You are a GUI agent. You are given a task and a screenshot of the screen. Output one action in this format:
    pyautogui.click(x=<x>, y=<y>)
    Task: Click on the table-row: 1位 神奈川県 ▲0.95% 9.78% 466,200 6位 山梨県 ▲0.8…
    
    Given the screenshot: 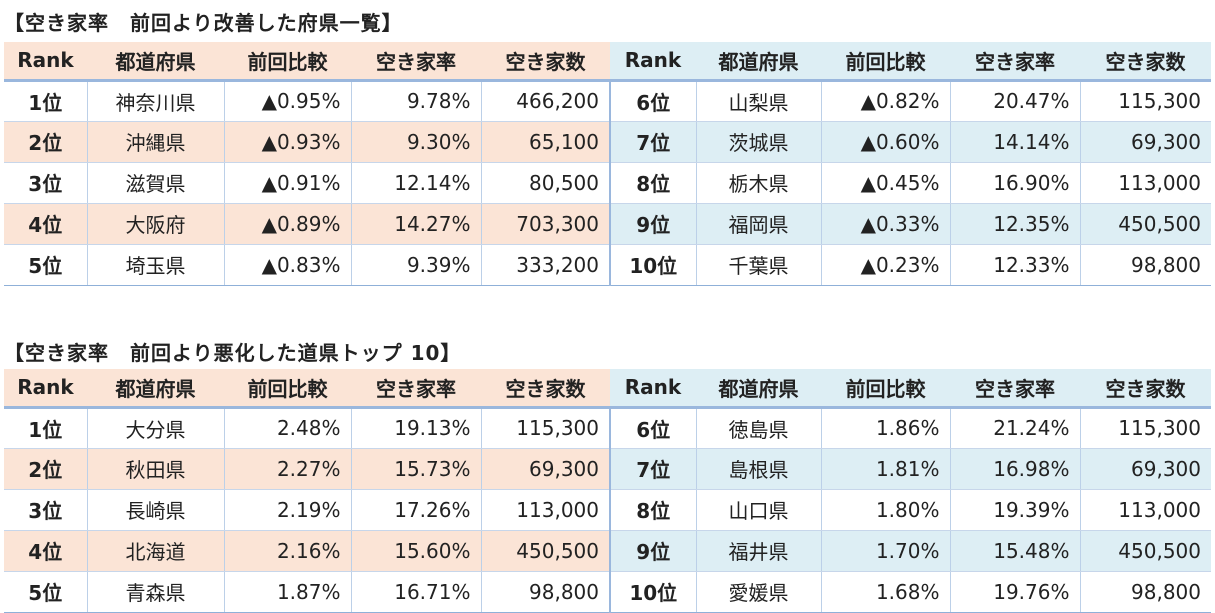 What is the action you would take?
    pyautogui.click(x=607, y=101)
    